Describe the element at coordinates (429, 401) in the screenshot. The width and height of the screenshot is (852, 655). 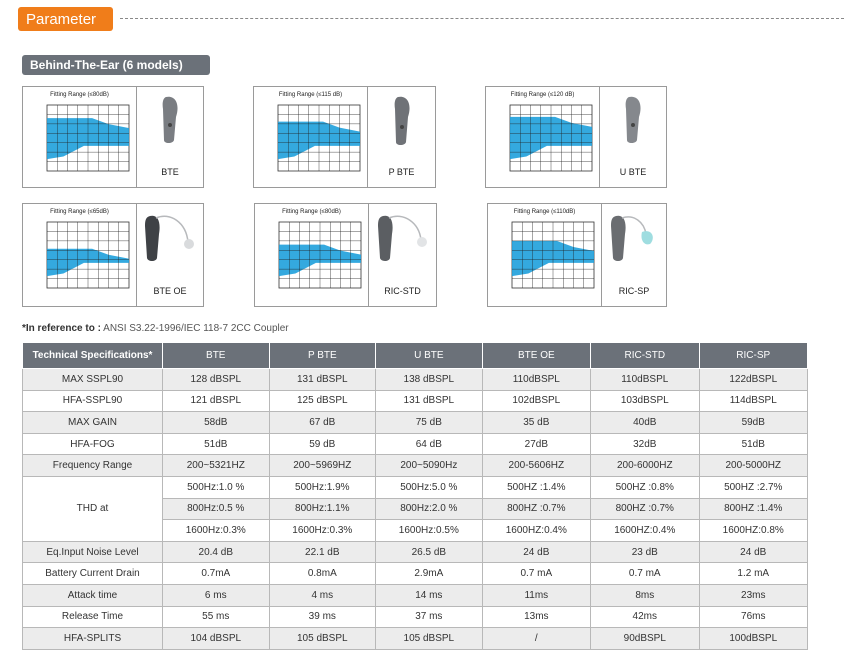
I see `table-cell: 131 dBSPL` at that location.